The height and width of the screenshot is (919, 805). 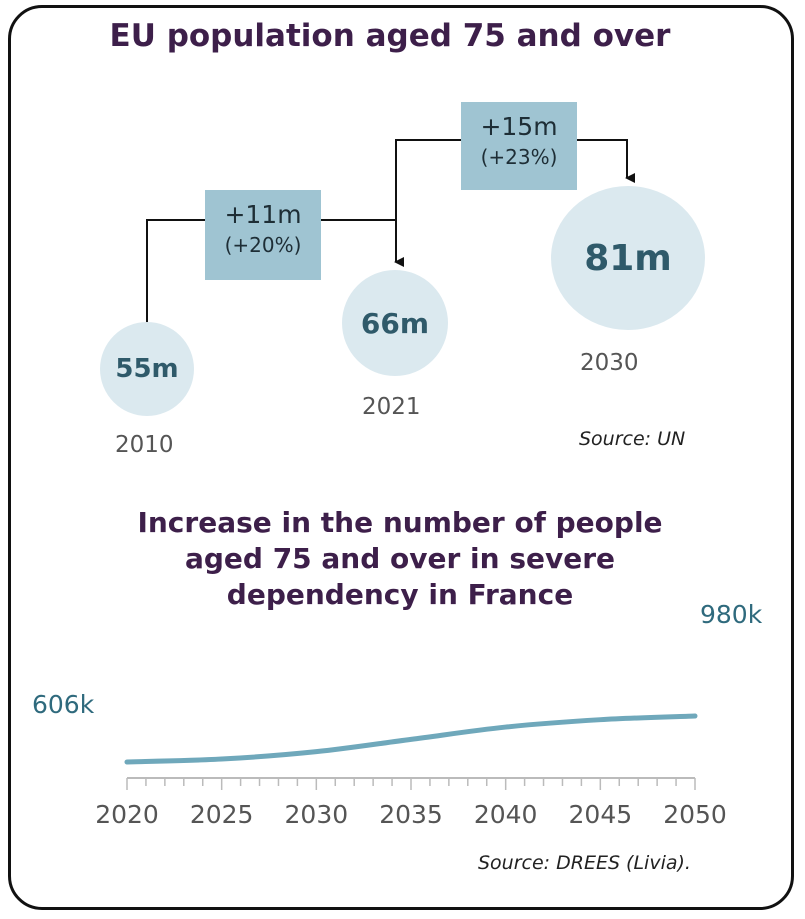 I want to click on year-label-2021: 2021, so click(x=391, y=407).